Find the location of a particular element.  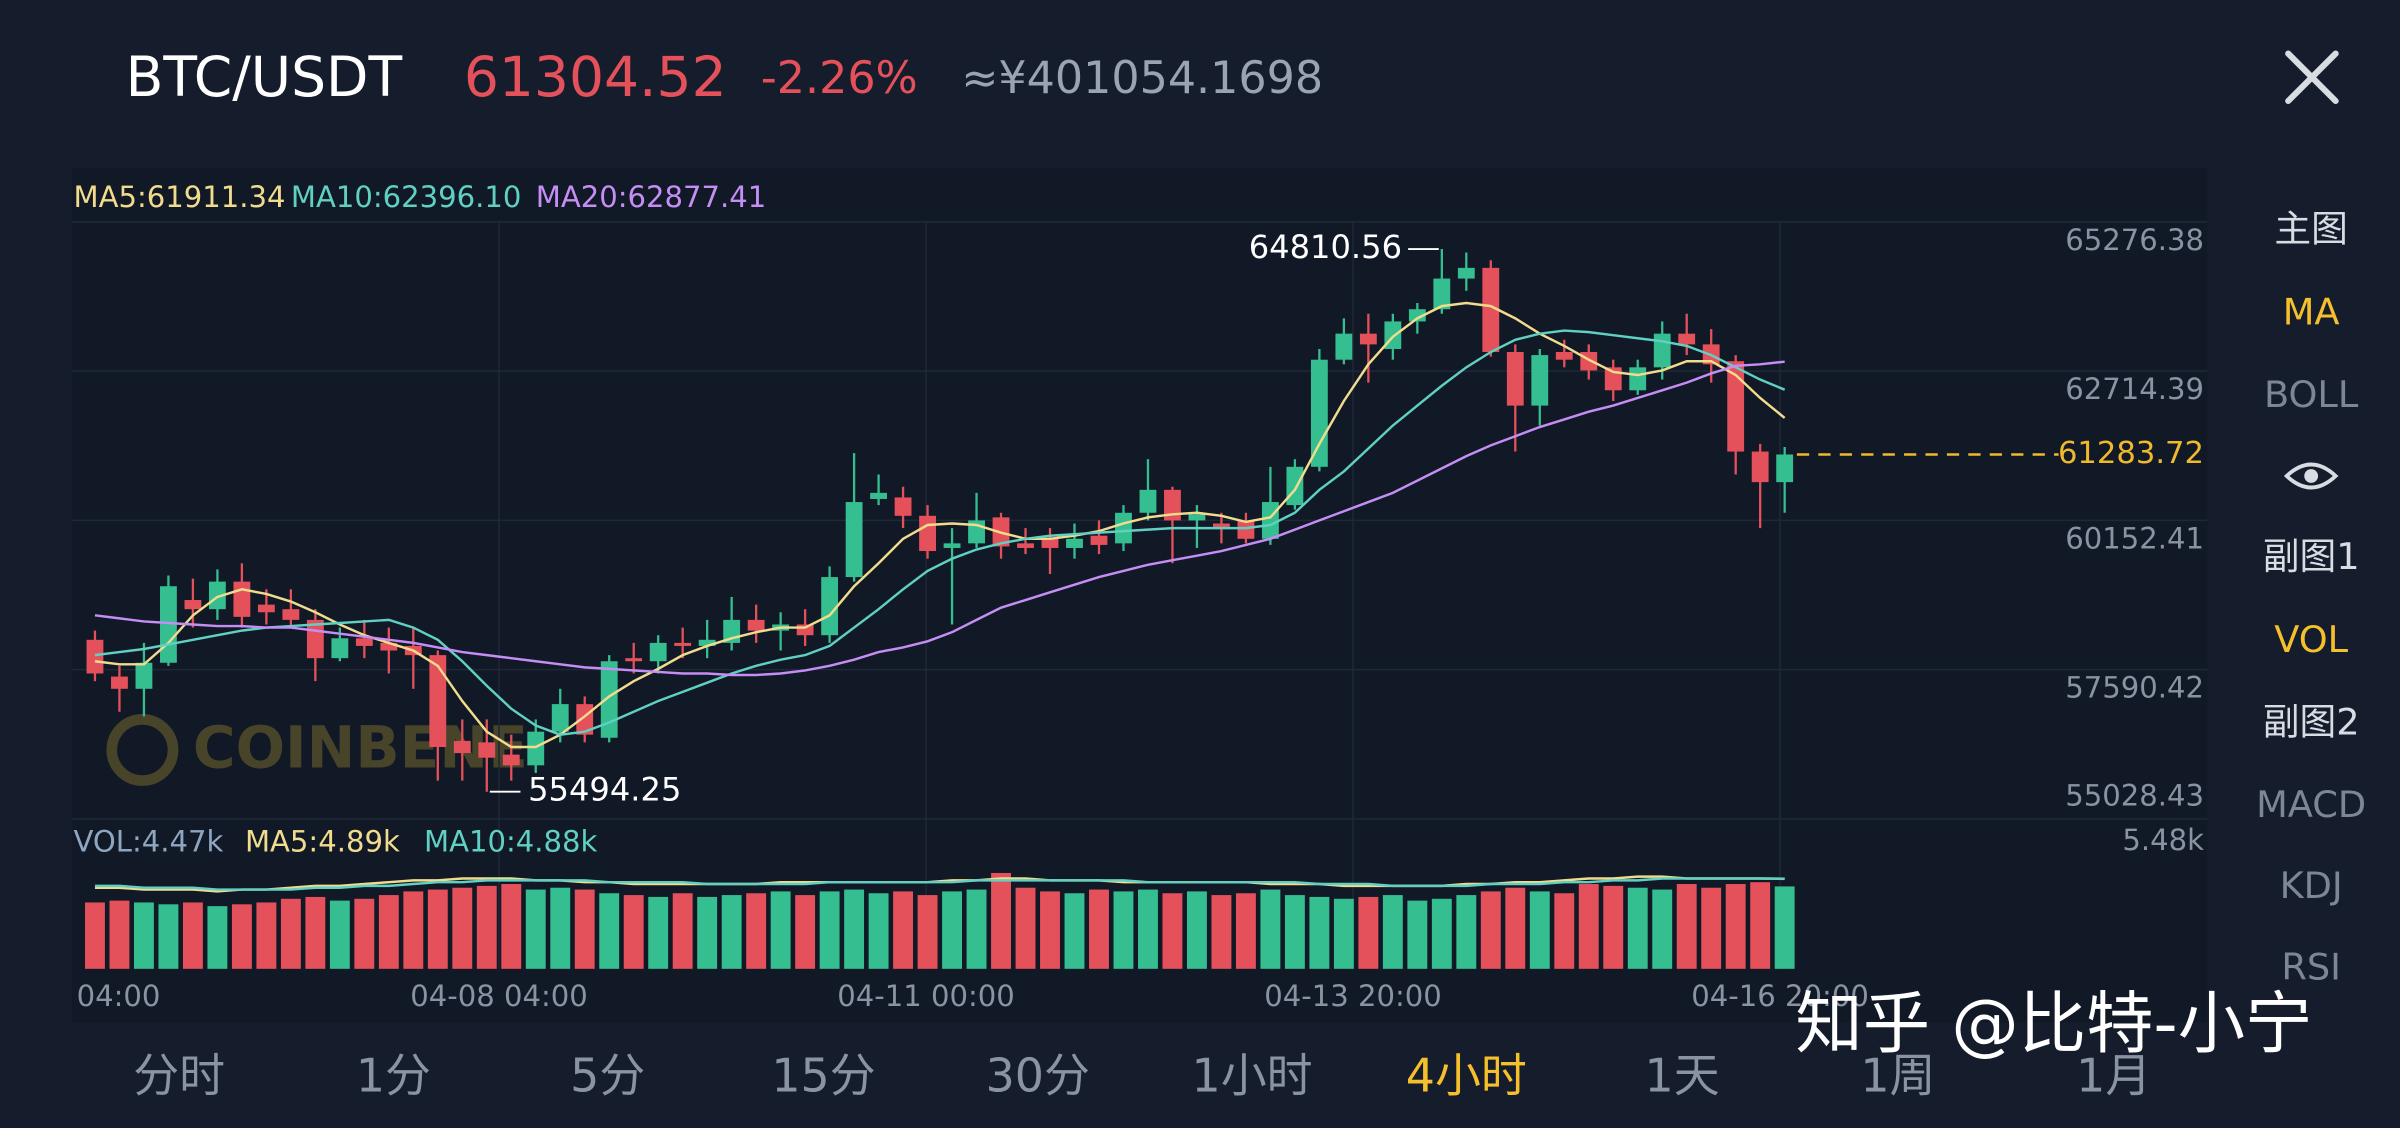

timeframe-tab: 5分 is located at coordinates (607, 1076).